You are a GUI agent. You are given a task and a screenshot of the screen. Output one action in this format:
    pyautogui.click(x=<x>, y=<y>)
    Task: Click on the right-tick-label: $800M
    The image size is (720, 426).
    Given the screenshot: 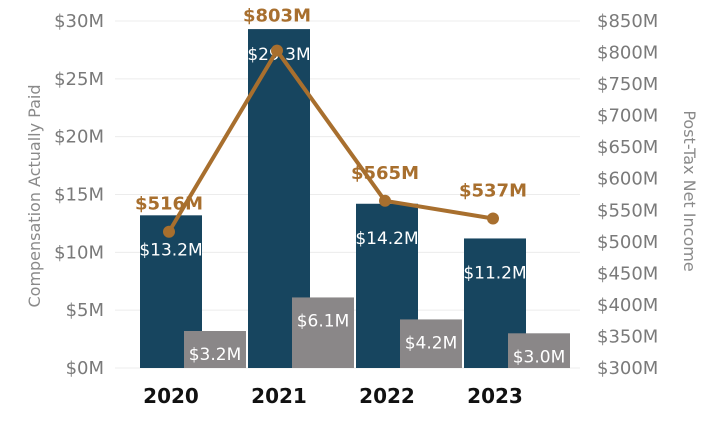 What is the action you would take?
    pyautogui.click(x=627, y=53)
    